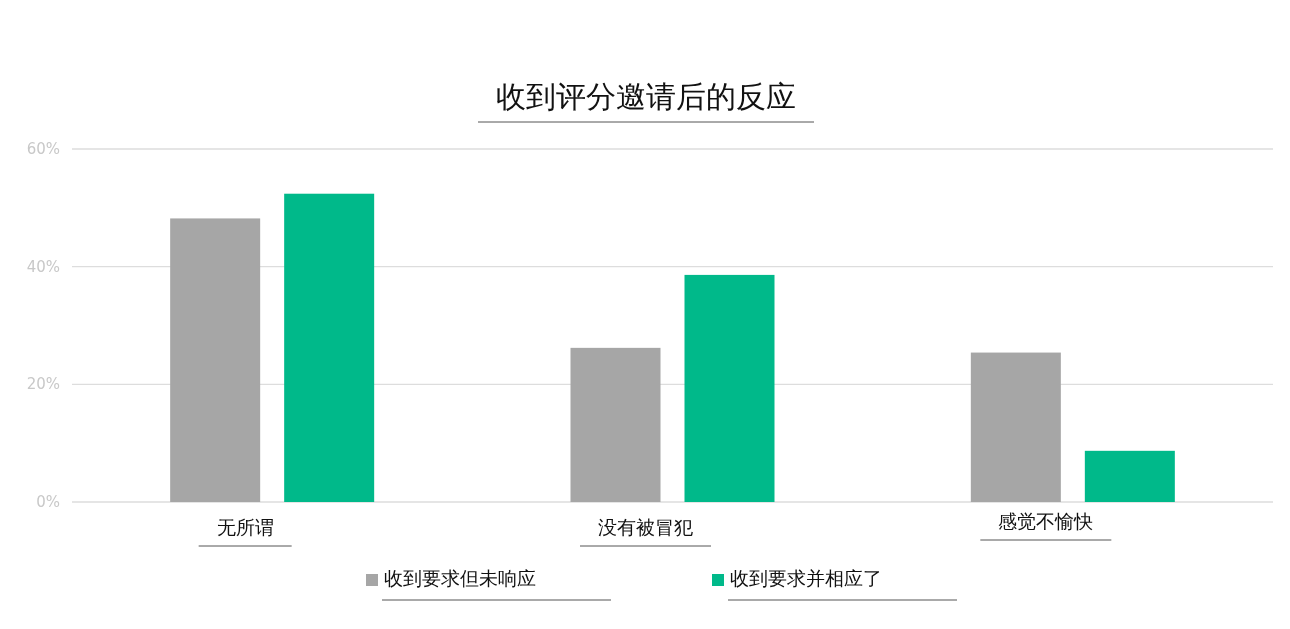 This screenshot has width=1290, height=629. I want to click on x-tick-label: 无所谓, so click(245, 527).